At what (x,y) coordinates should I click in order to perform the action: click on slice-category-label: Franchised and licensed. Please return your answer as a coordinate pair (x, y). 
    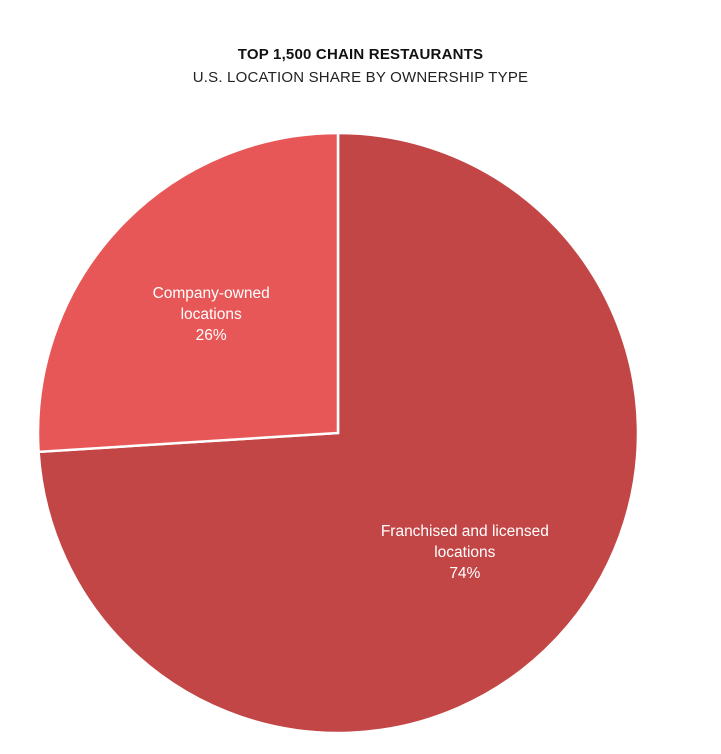
    Looking at the image, I should click on (465, 531).